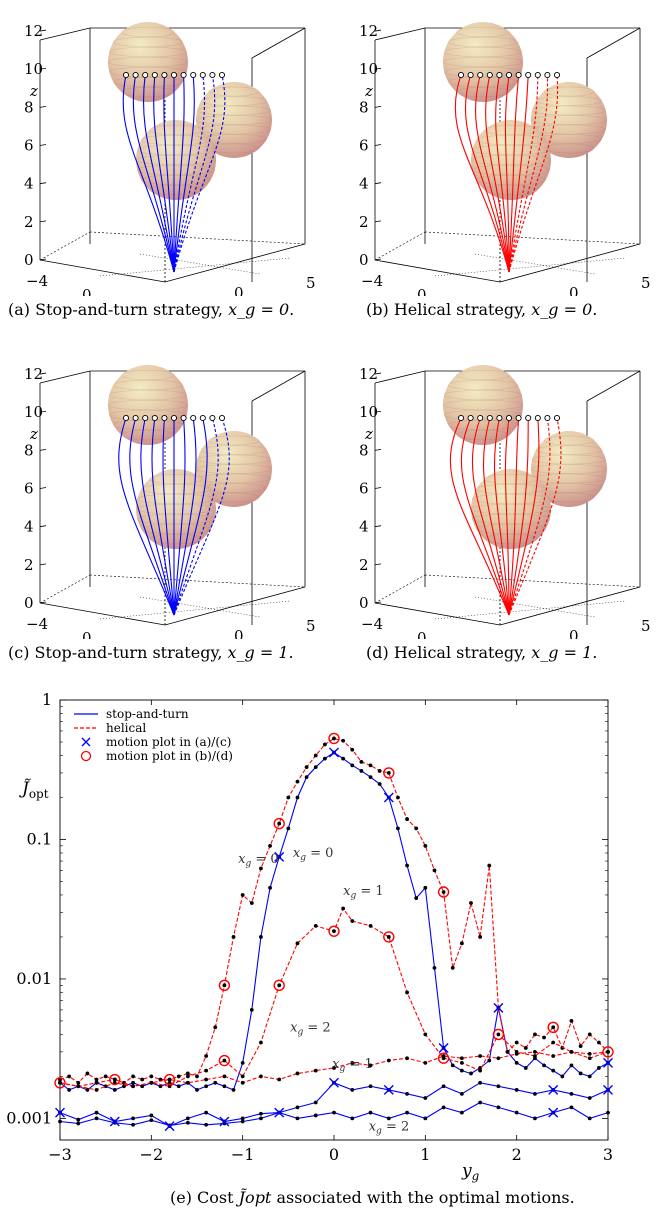 The width and height of the screenshot is (670, 1218). Describe the element at coordinates (60, 1154) in the screenshot. I see `x-tick-label: −3` at that location.